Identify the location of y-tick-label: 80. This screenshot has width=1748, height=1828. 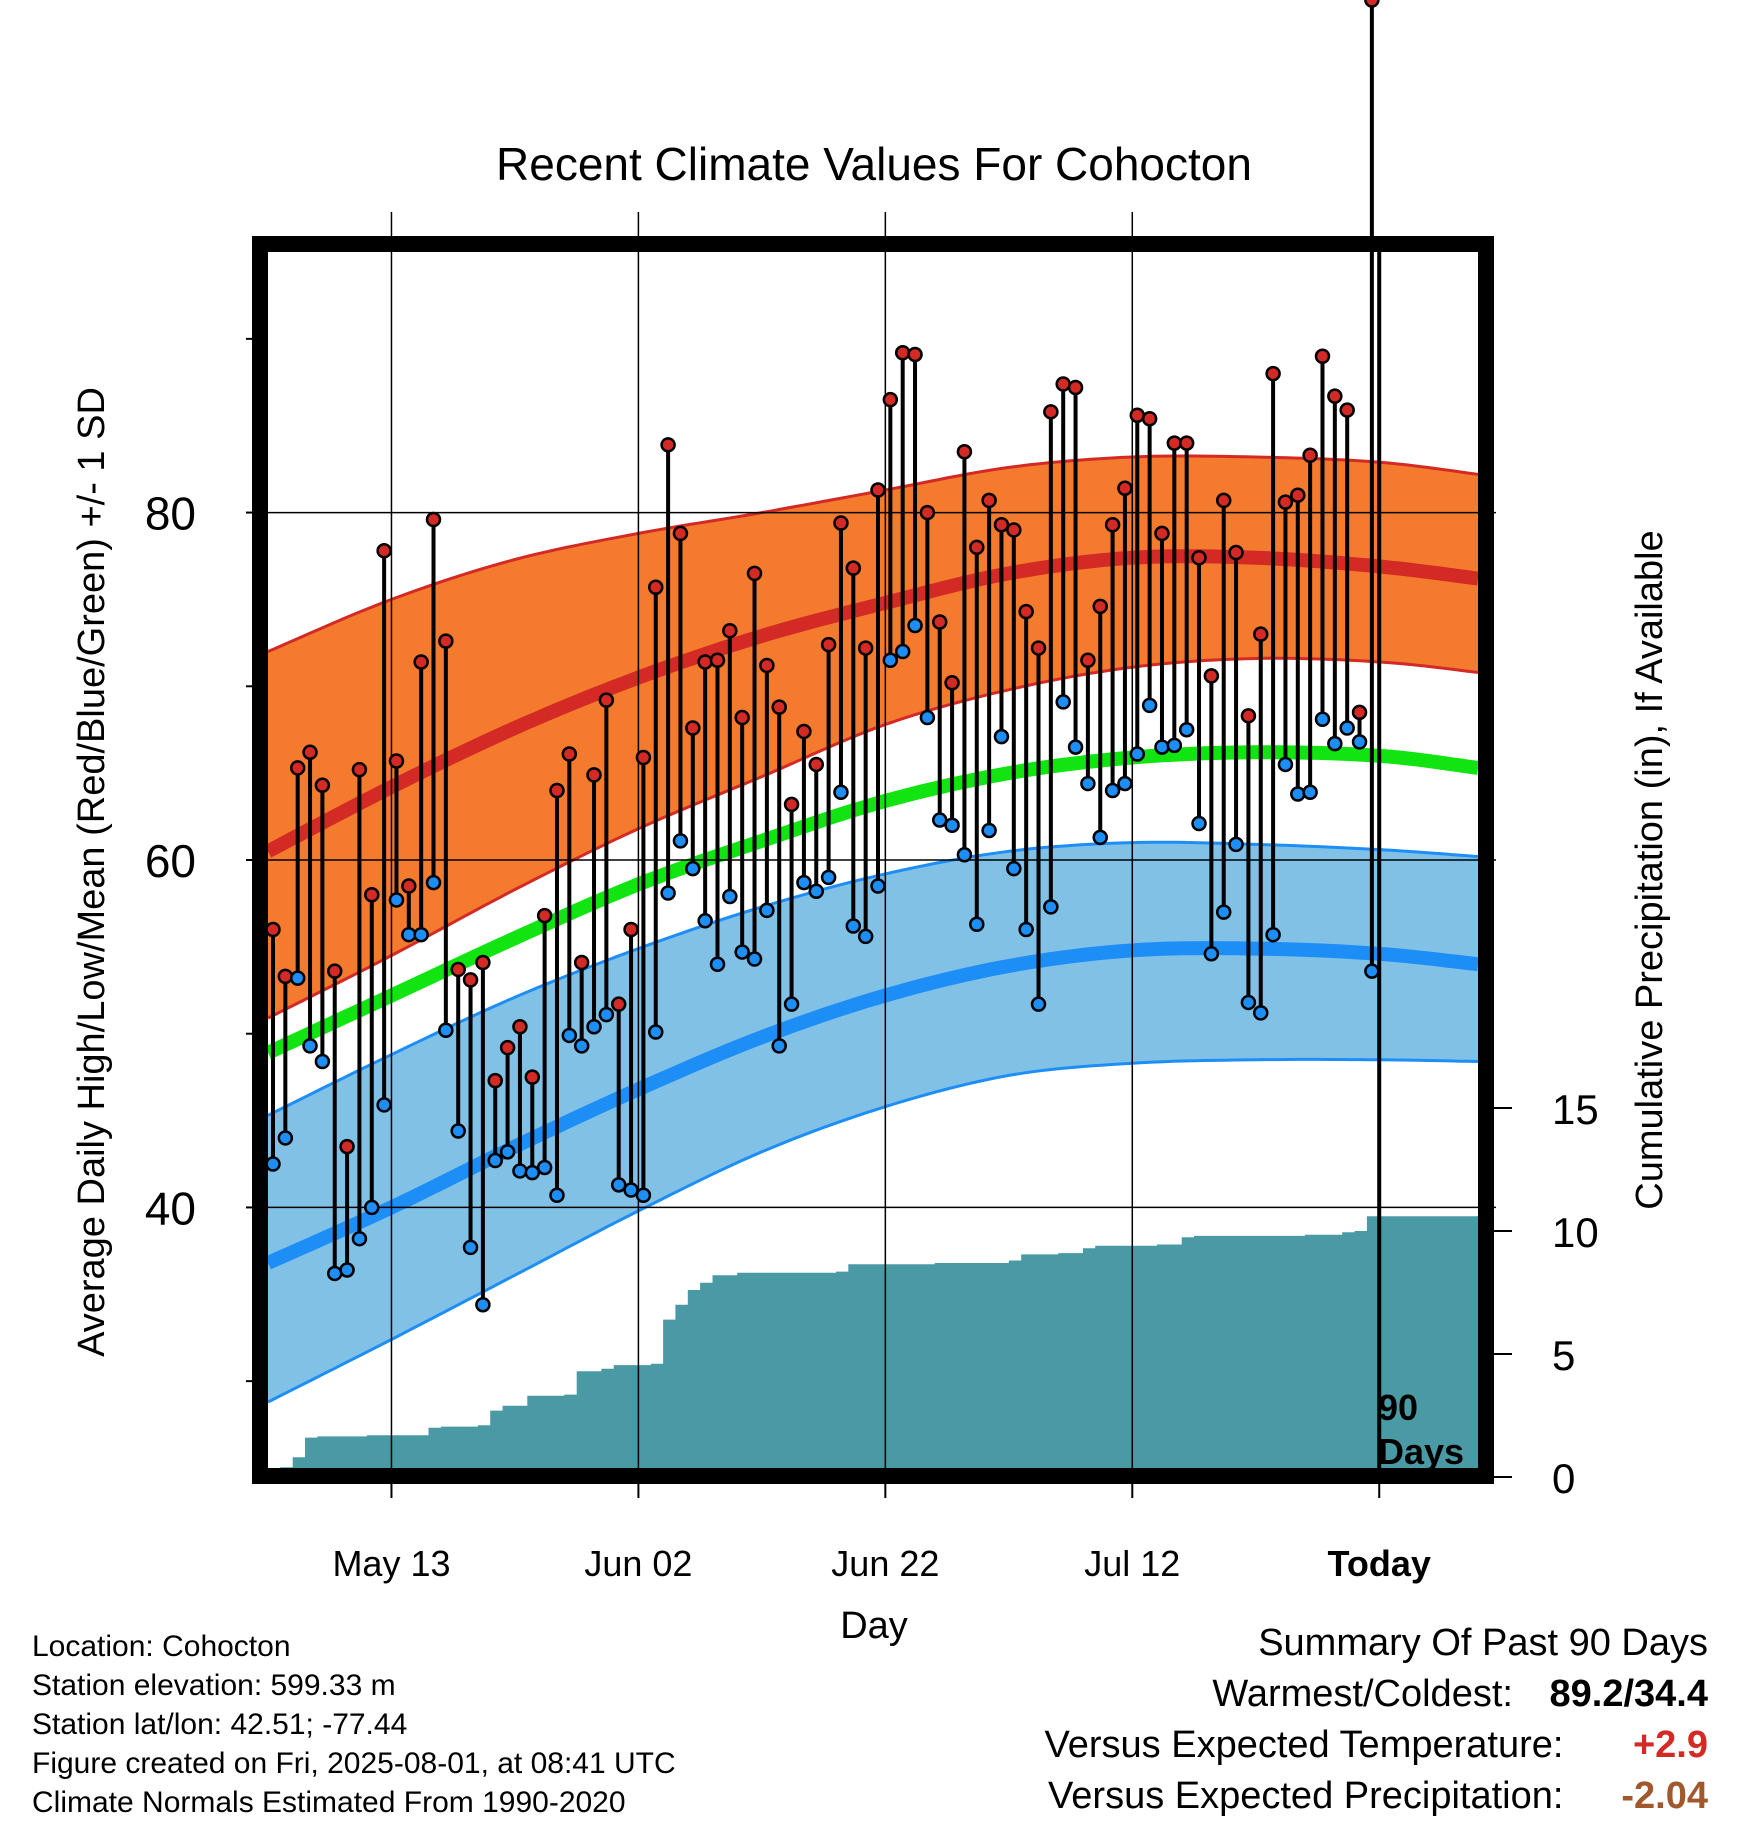
(170, 514).